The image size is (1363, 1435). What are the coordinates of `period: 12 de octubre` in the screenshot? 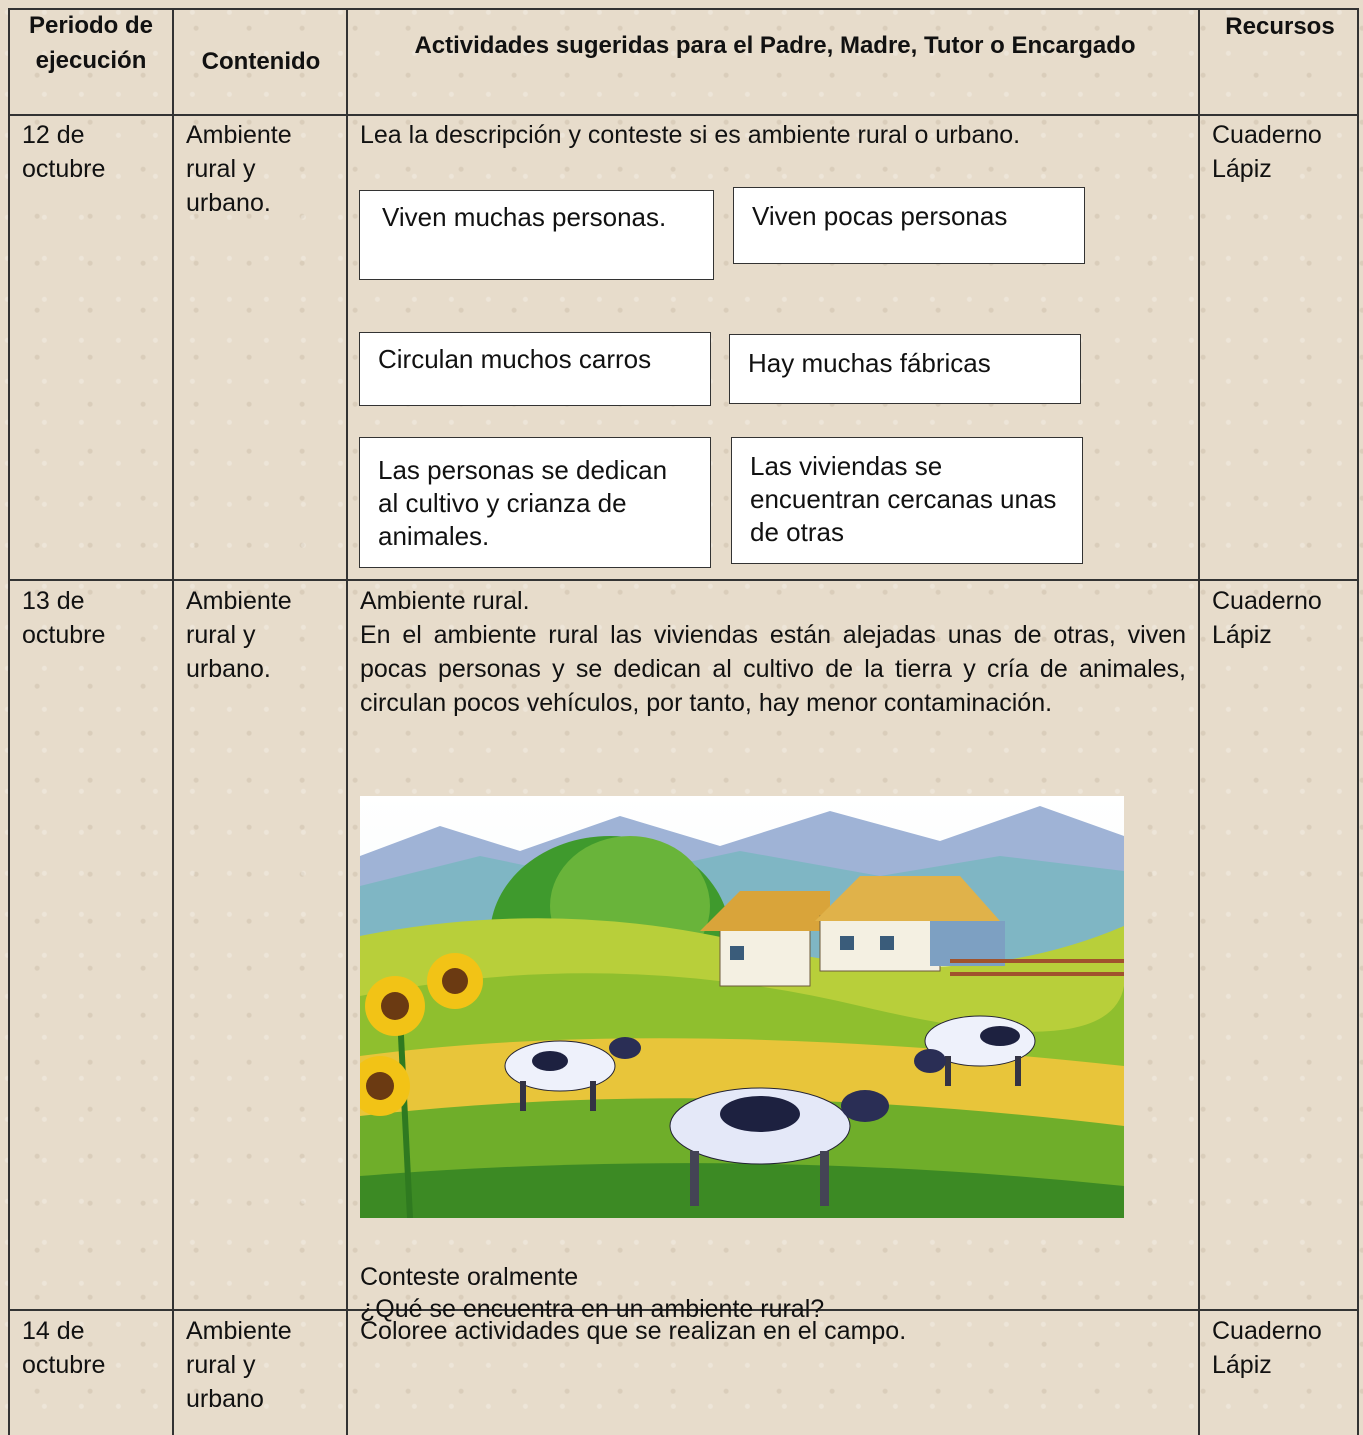 It's located at (64, 152).